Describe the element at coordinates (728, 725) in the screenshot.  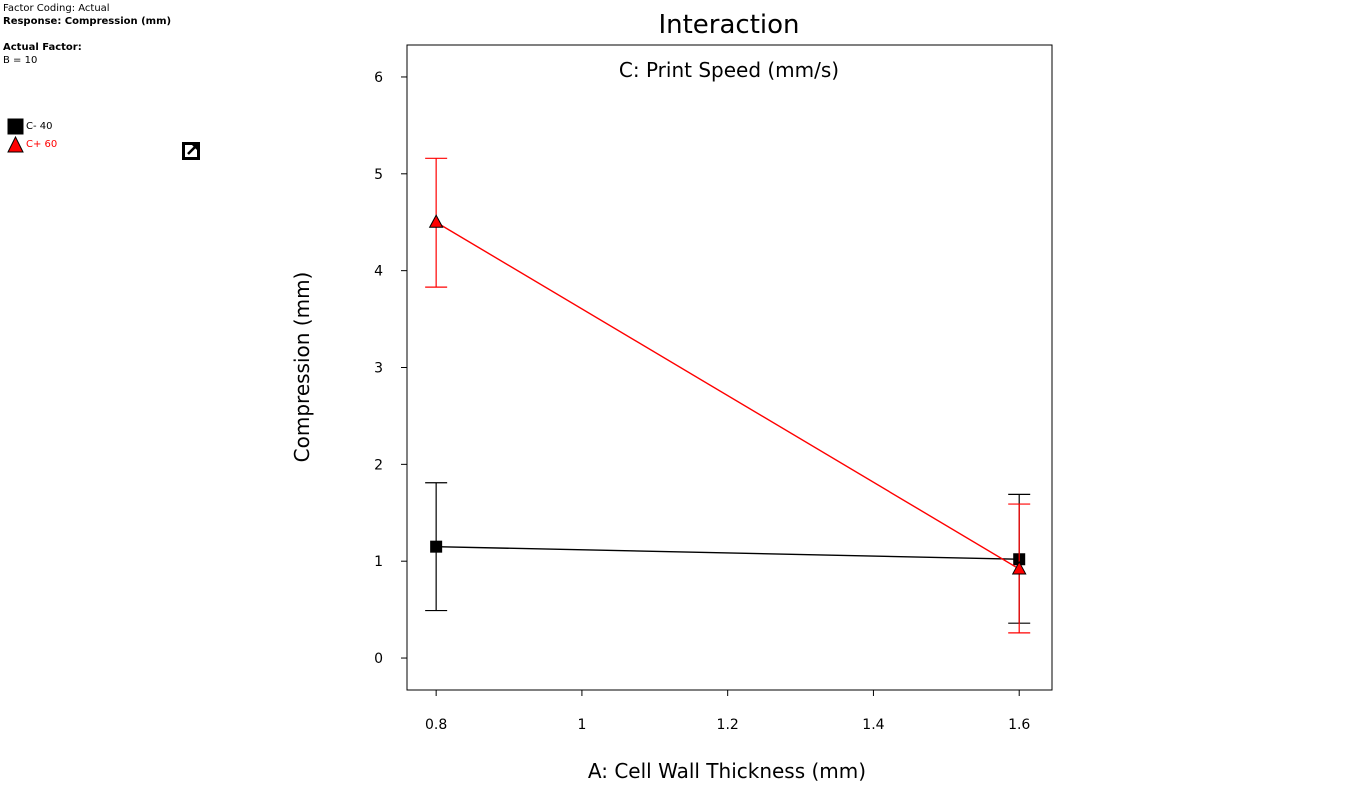
I see `x-tick-label: 1.2` at that location.